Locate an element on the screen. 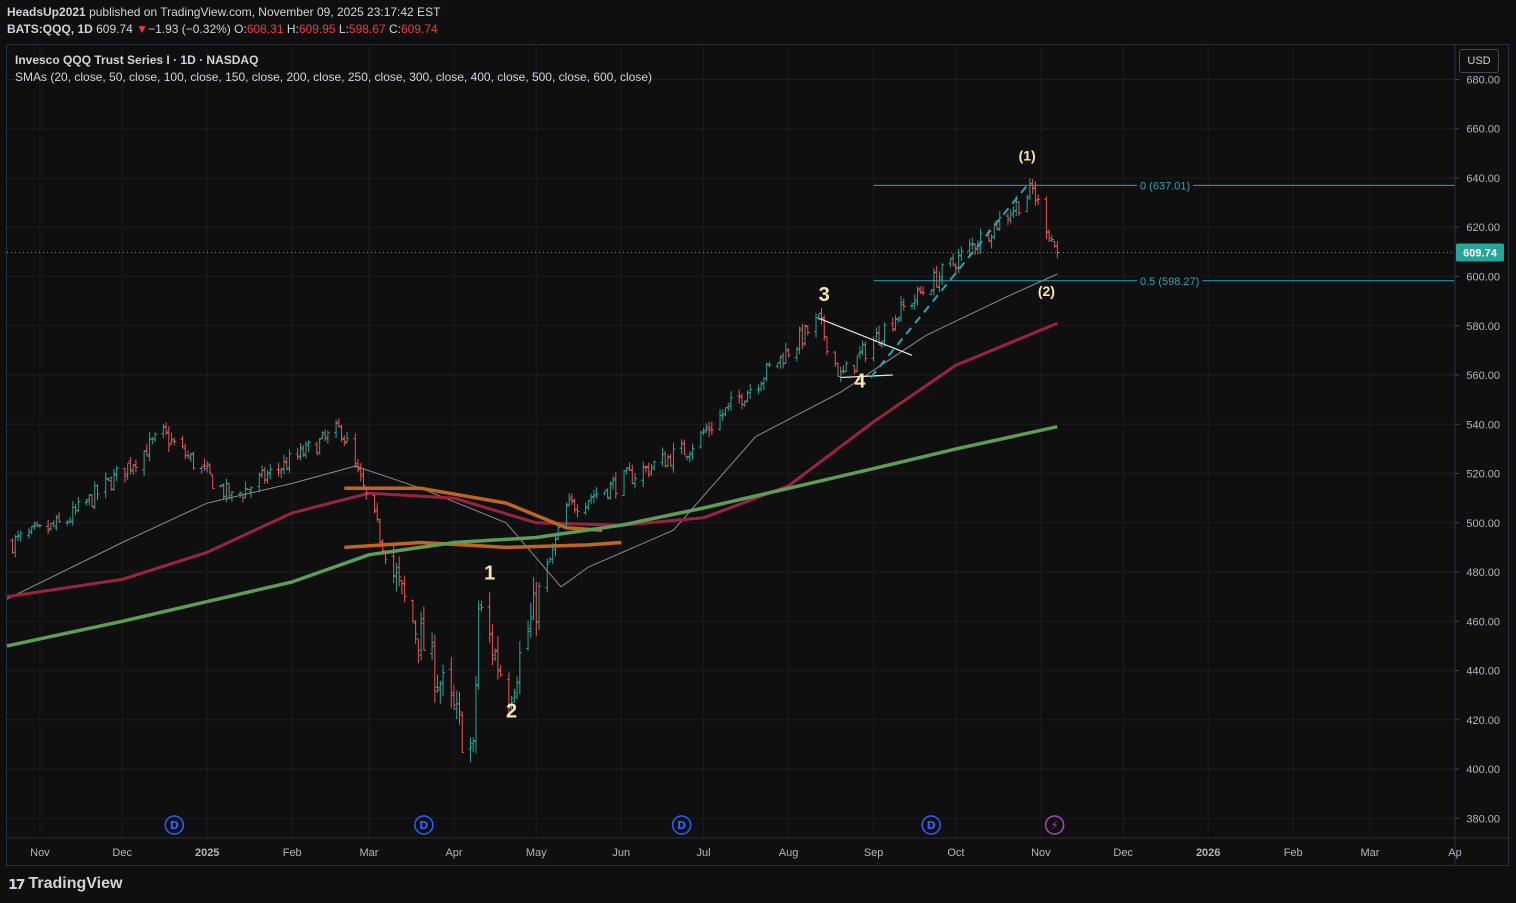 The width and height of the screenshot is (1516, 903). wave-label: 3 is located at coordinates (824, 295).